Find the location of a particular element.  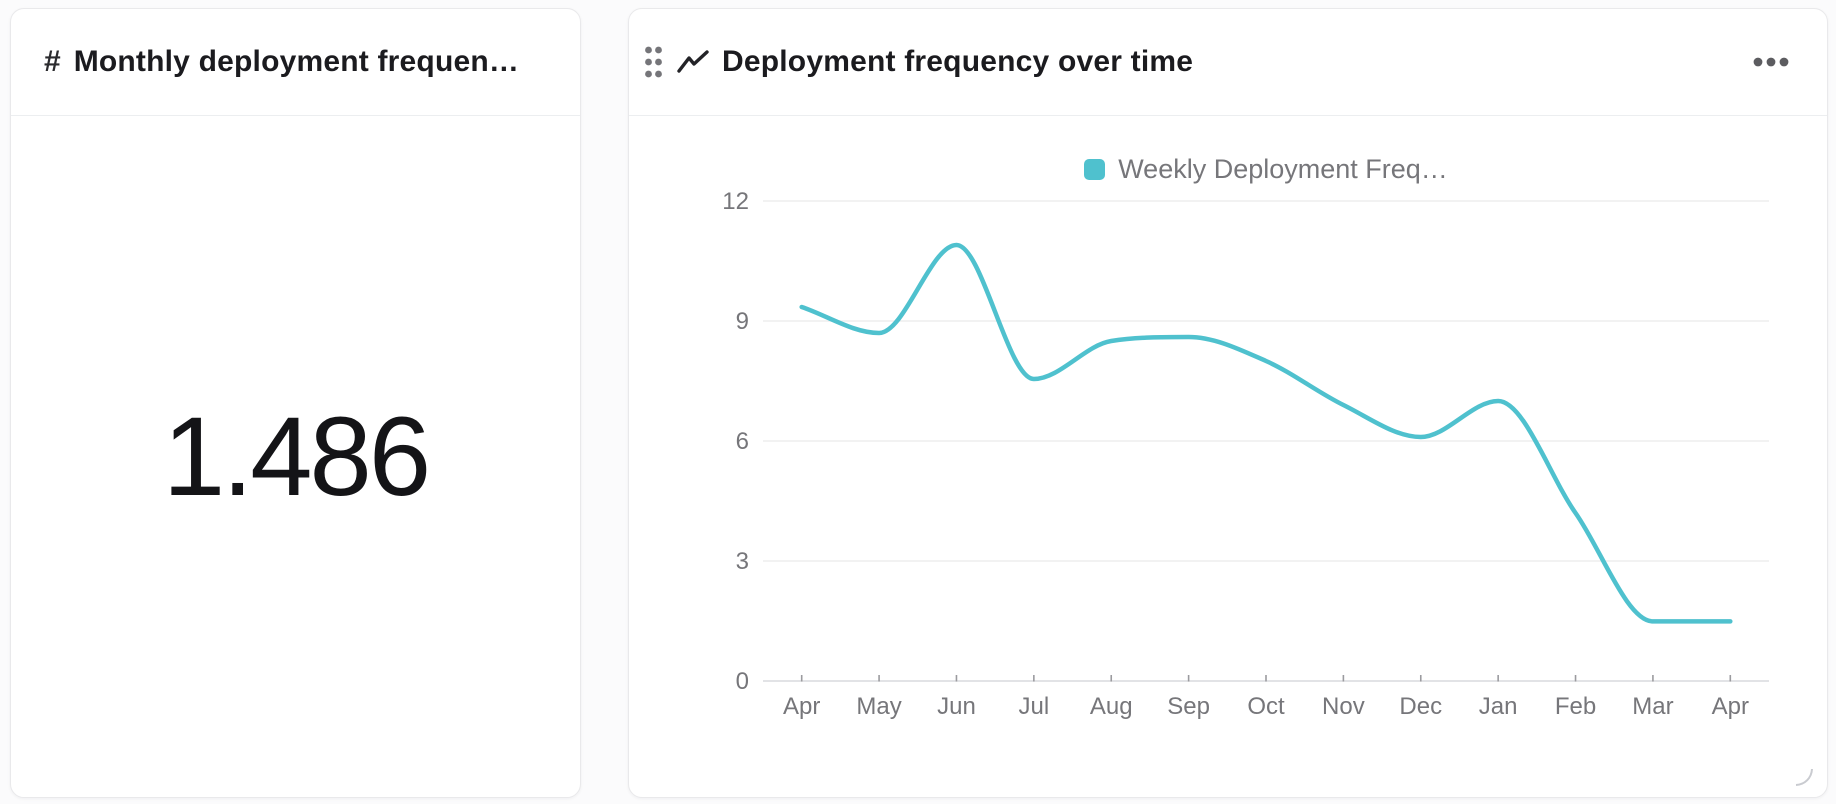

drag-handle-icon is located at coordinates (653, 62).